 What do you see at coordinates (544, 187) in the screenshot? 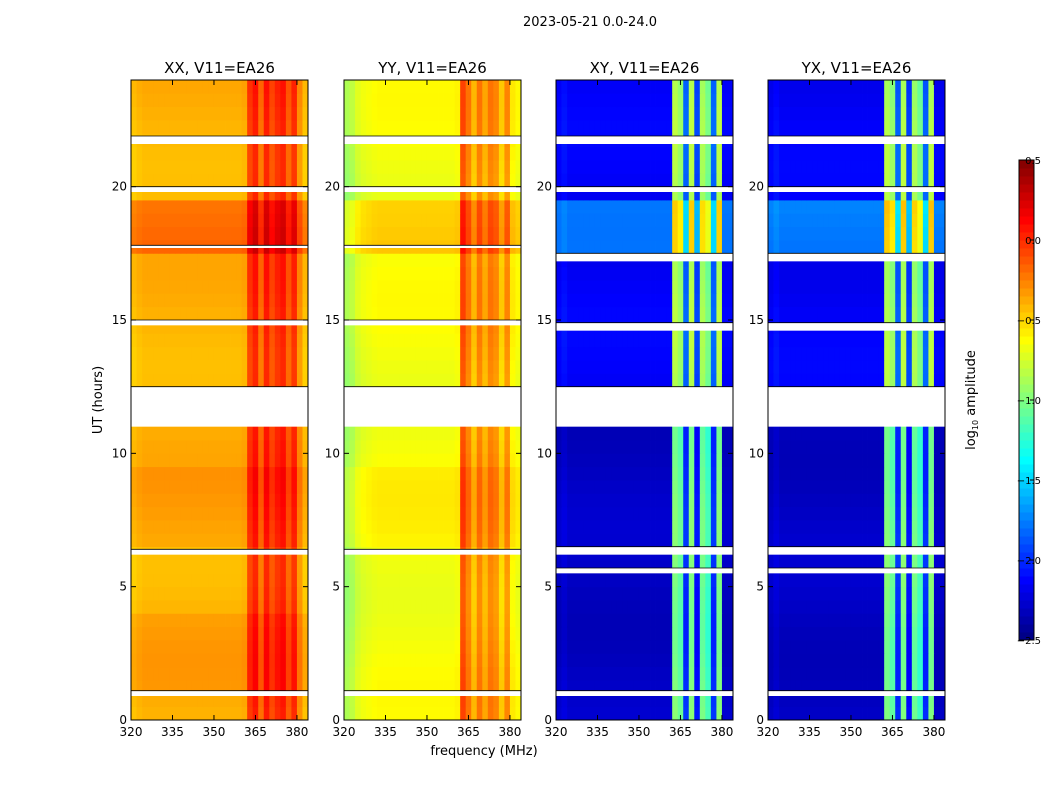
I see `y-tick-label: 20` at bounding box center [544, 187].